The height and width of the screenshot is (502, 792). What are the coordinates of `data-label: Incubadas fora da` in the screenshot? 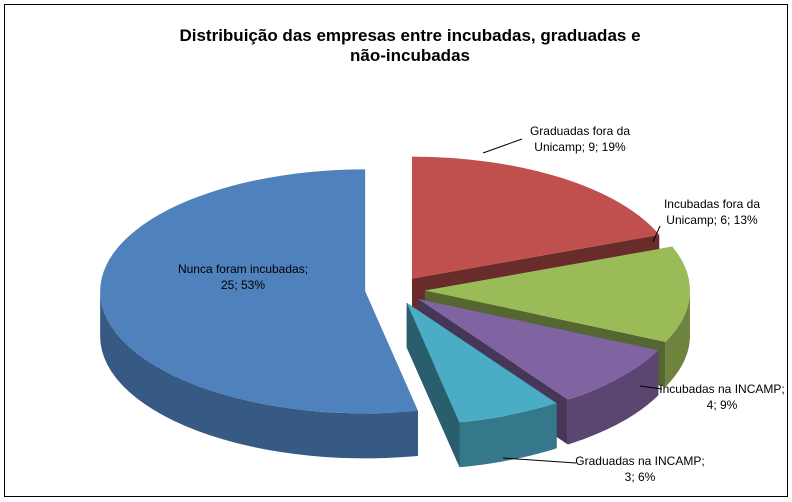 It's located at (712, 204).